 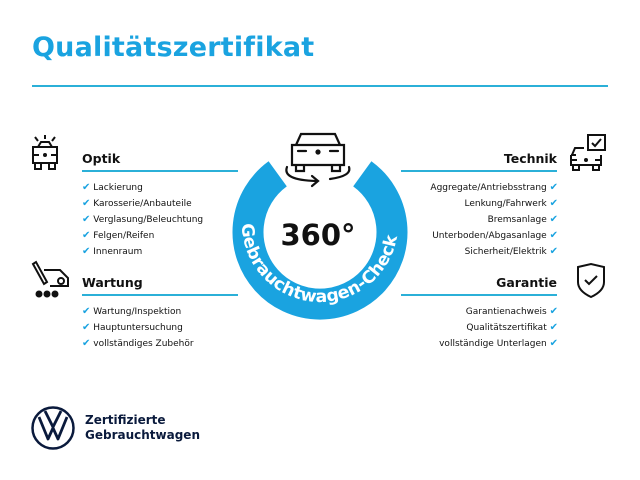 What do you see at coordinates (588, 152) in the screenshot?
I see `car-checklist-icon` at bounding box center [588, 152].